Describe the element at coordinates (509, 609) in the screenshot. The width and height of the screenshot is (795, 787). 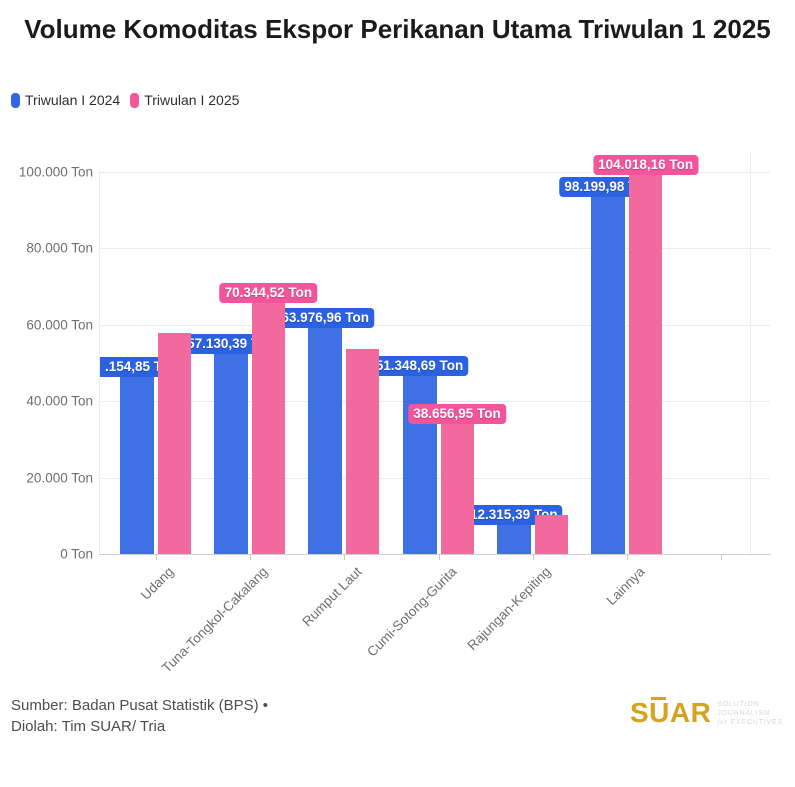
I see `x-axis-label-rajungan-kepiting: Rajungan-Kepiting` at that location.